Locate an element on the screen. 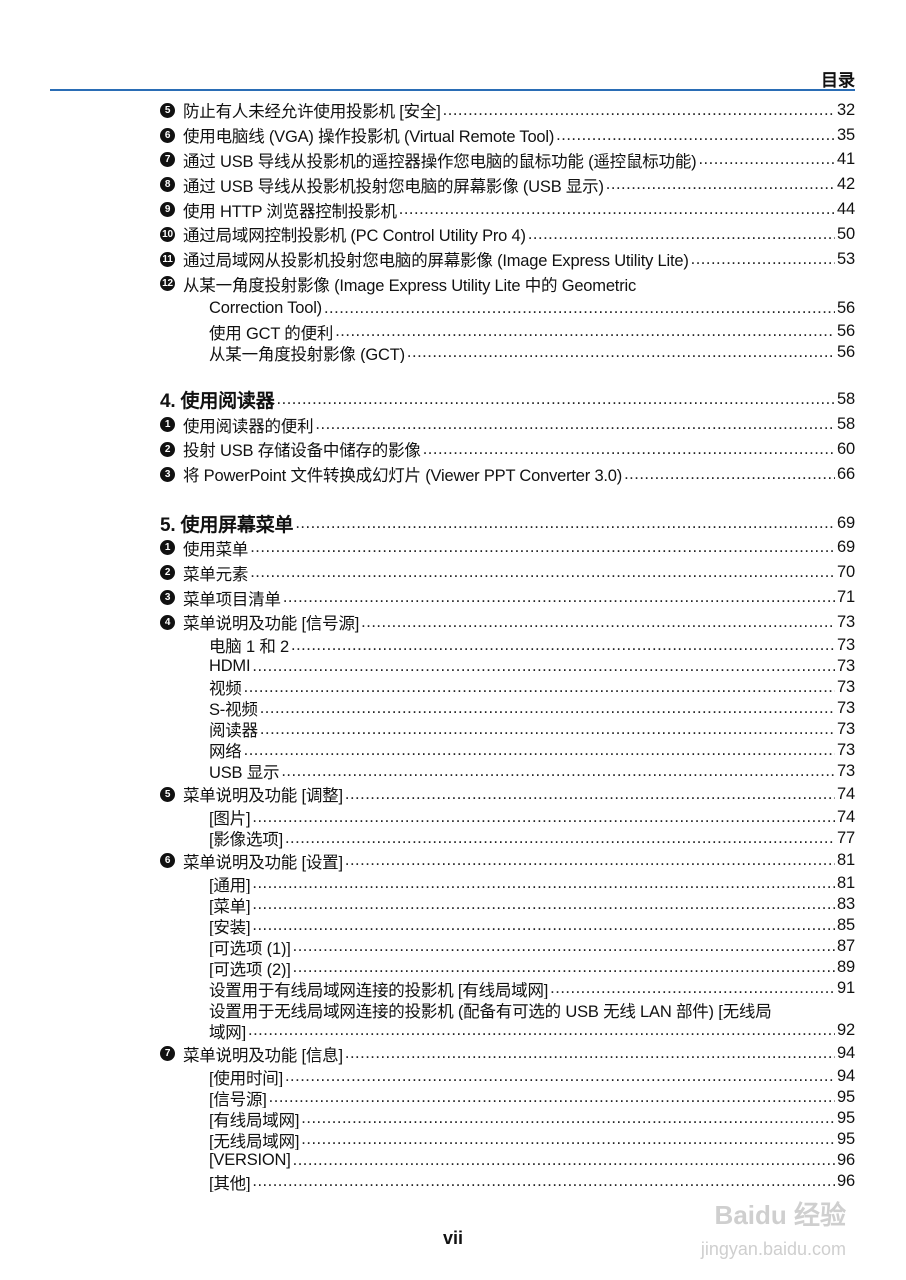 Image resolution: width=906 pixels, height=1280 pixels. toc-entry: 从某一角度投射影像 (GCT) 56 is located at coordinates (507, 352).